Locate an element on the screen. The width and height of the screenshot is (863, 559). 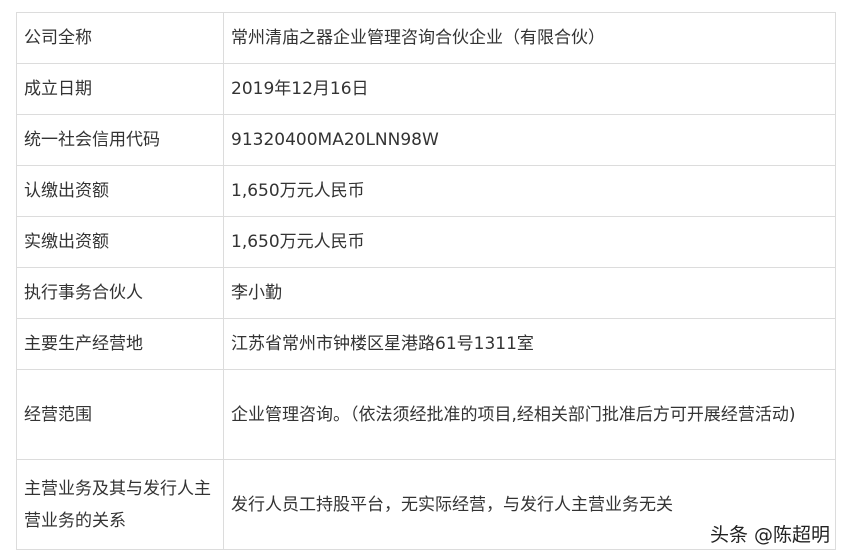
table-row: 执行事务合伙人 李小勤 is located at coordinates (426, 293).